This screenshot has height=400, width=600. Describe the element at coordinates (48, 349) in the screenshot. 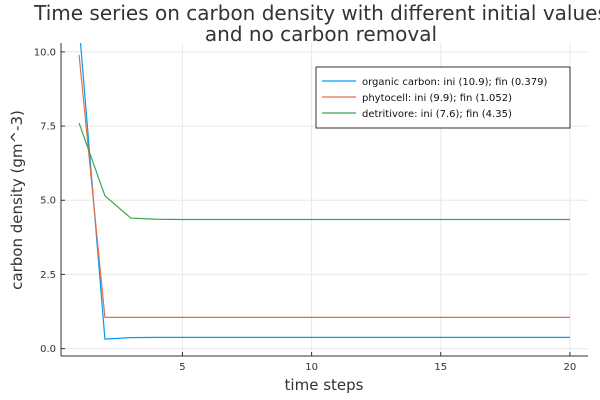

I see `y-tick-label: 0.0` at that location.